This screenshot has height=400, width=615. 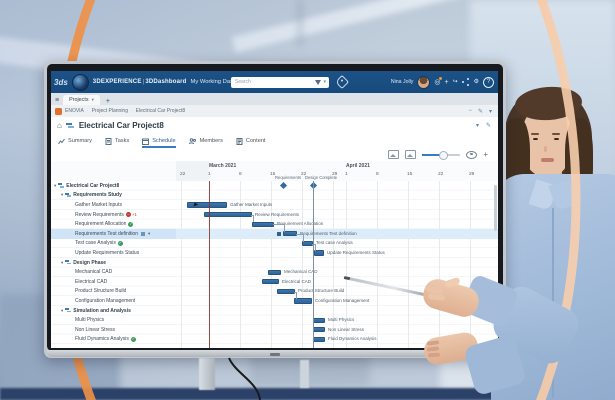 What do you see at coordinates (455, 82) in the screenshot?
I see `forward-icon: ↪` at bounding box center [455, 82].